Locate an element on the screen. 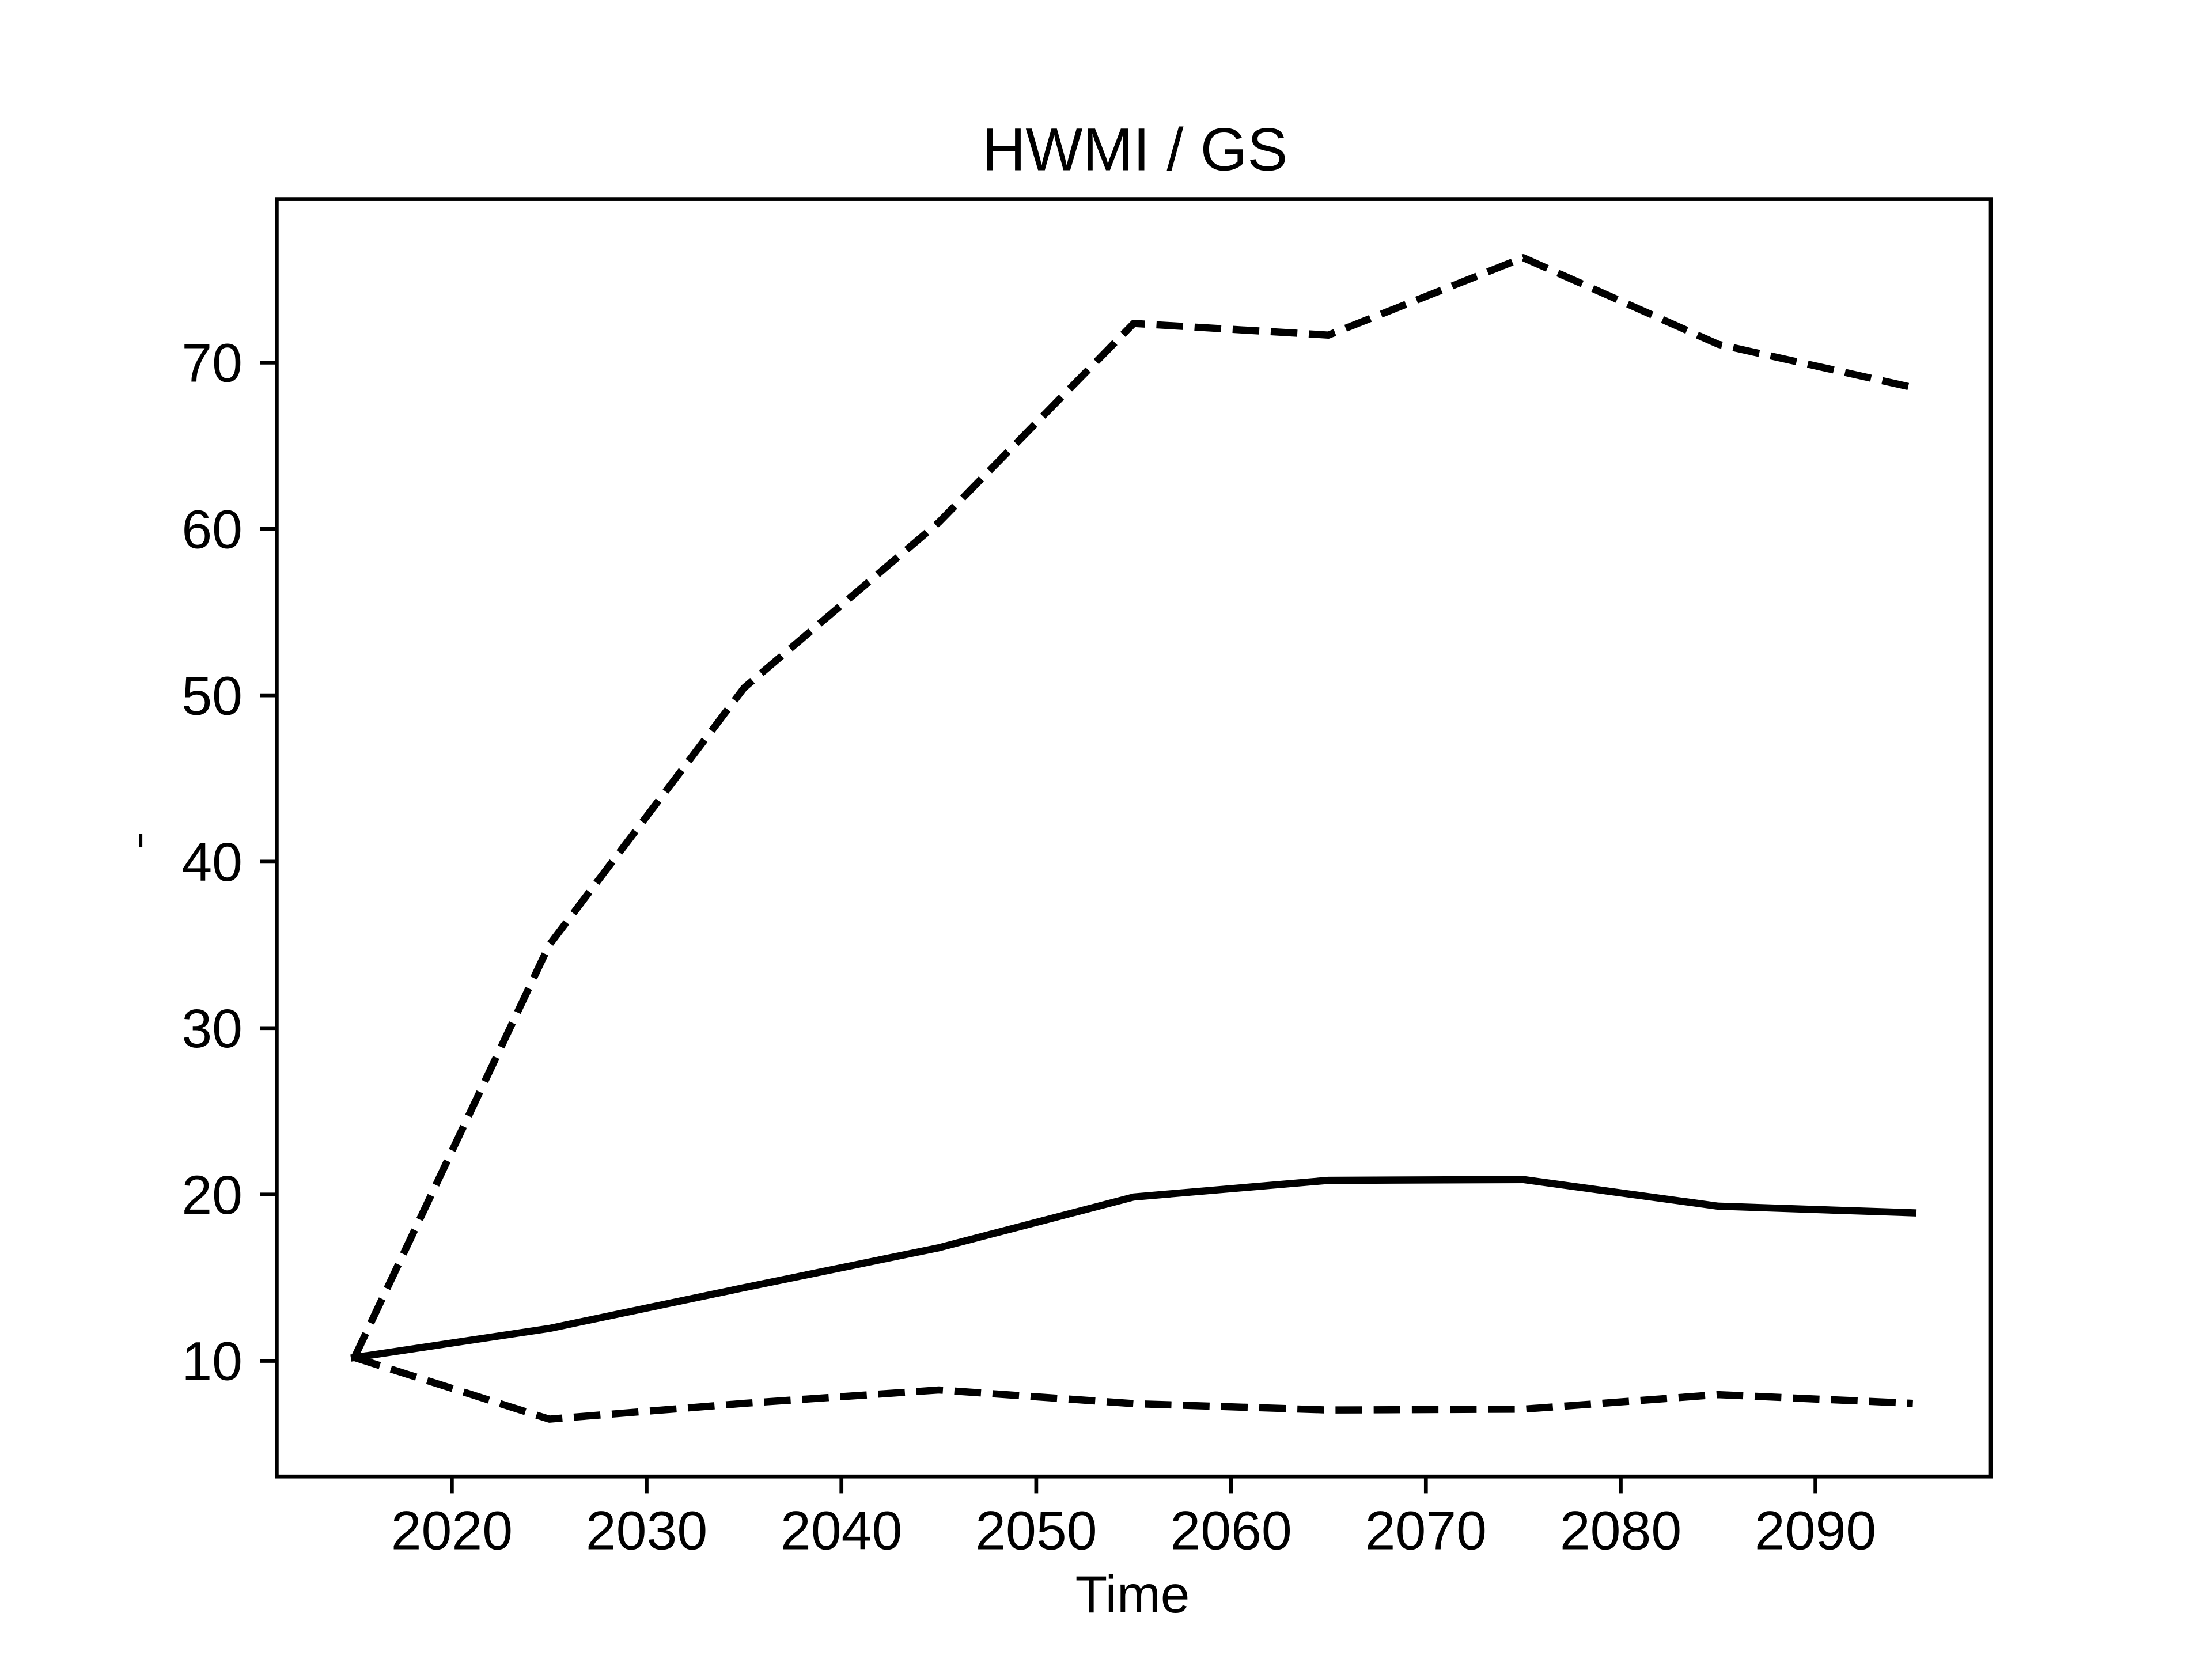 The width and height of the screenshot is (2212, 1659). svg-text: Time is located at coordinates (1132, 1595).